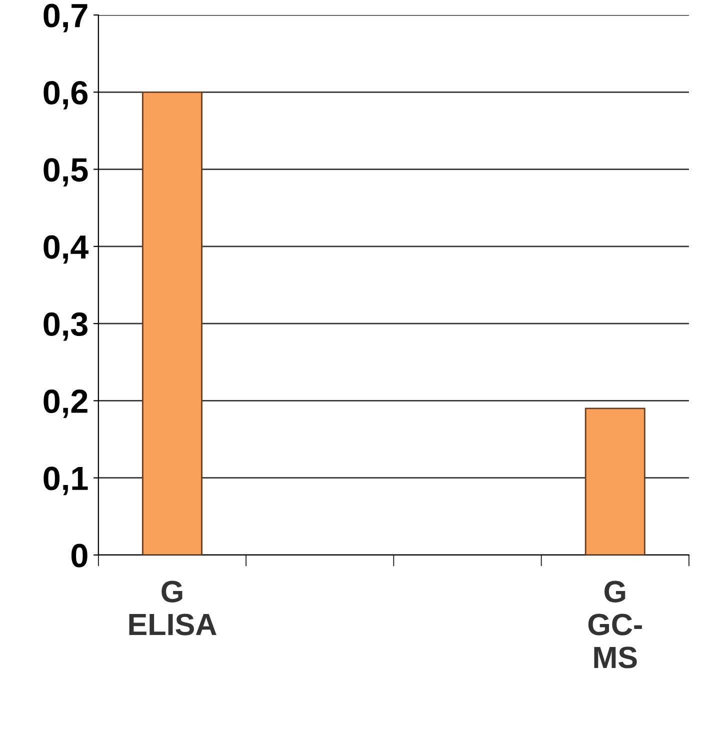  Describe the element at coordinates (79, 556) in the screenshot. I see `y-tick-label: 0` at that location.